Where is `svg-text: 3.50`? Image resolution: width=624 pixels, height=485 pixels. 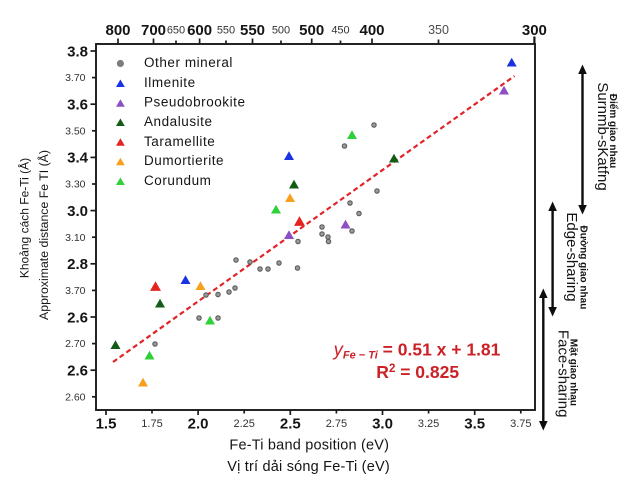
svg-text: 3.50 is located at coordinates (75, 131).